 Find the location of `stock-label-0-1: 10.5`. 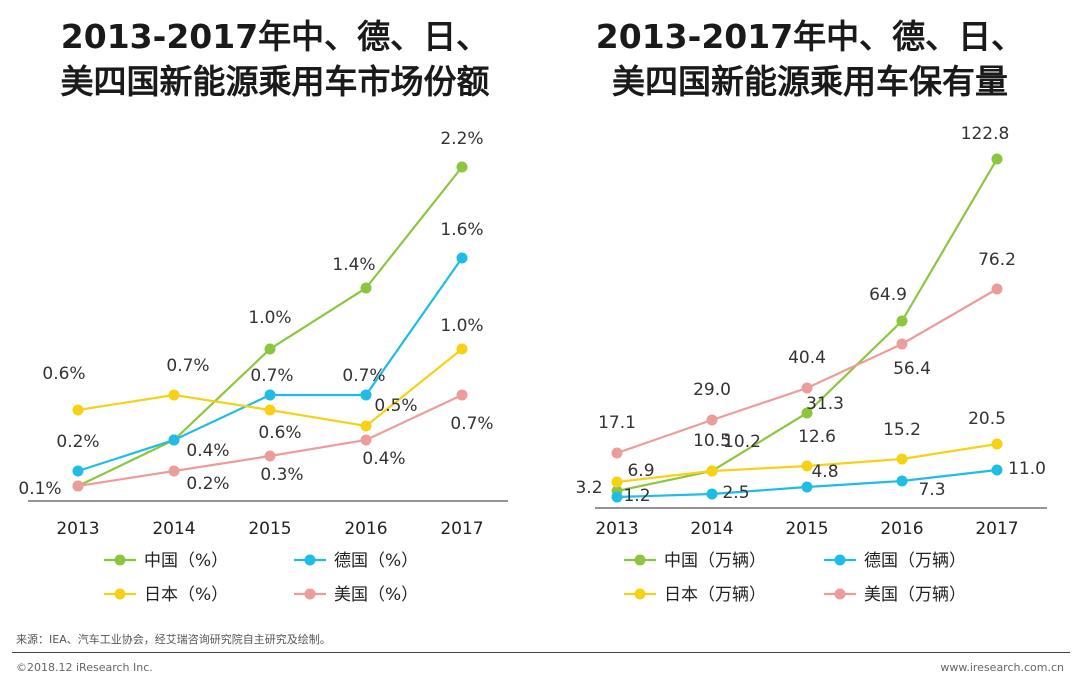

stock-label-0-1: 10.5 is located at coordinates (712, 441).